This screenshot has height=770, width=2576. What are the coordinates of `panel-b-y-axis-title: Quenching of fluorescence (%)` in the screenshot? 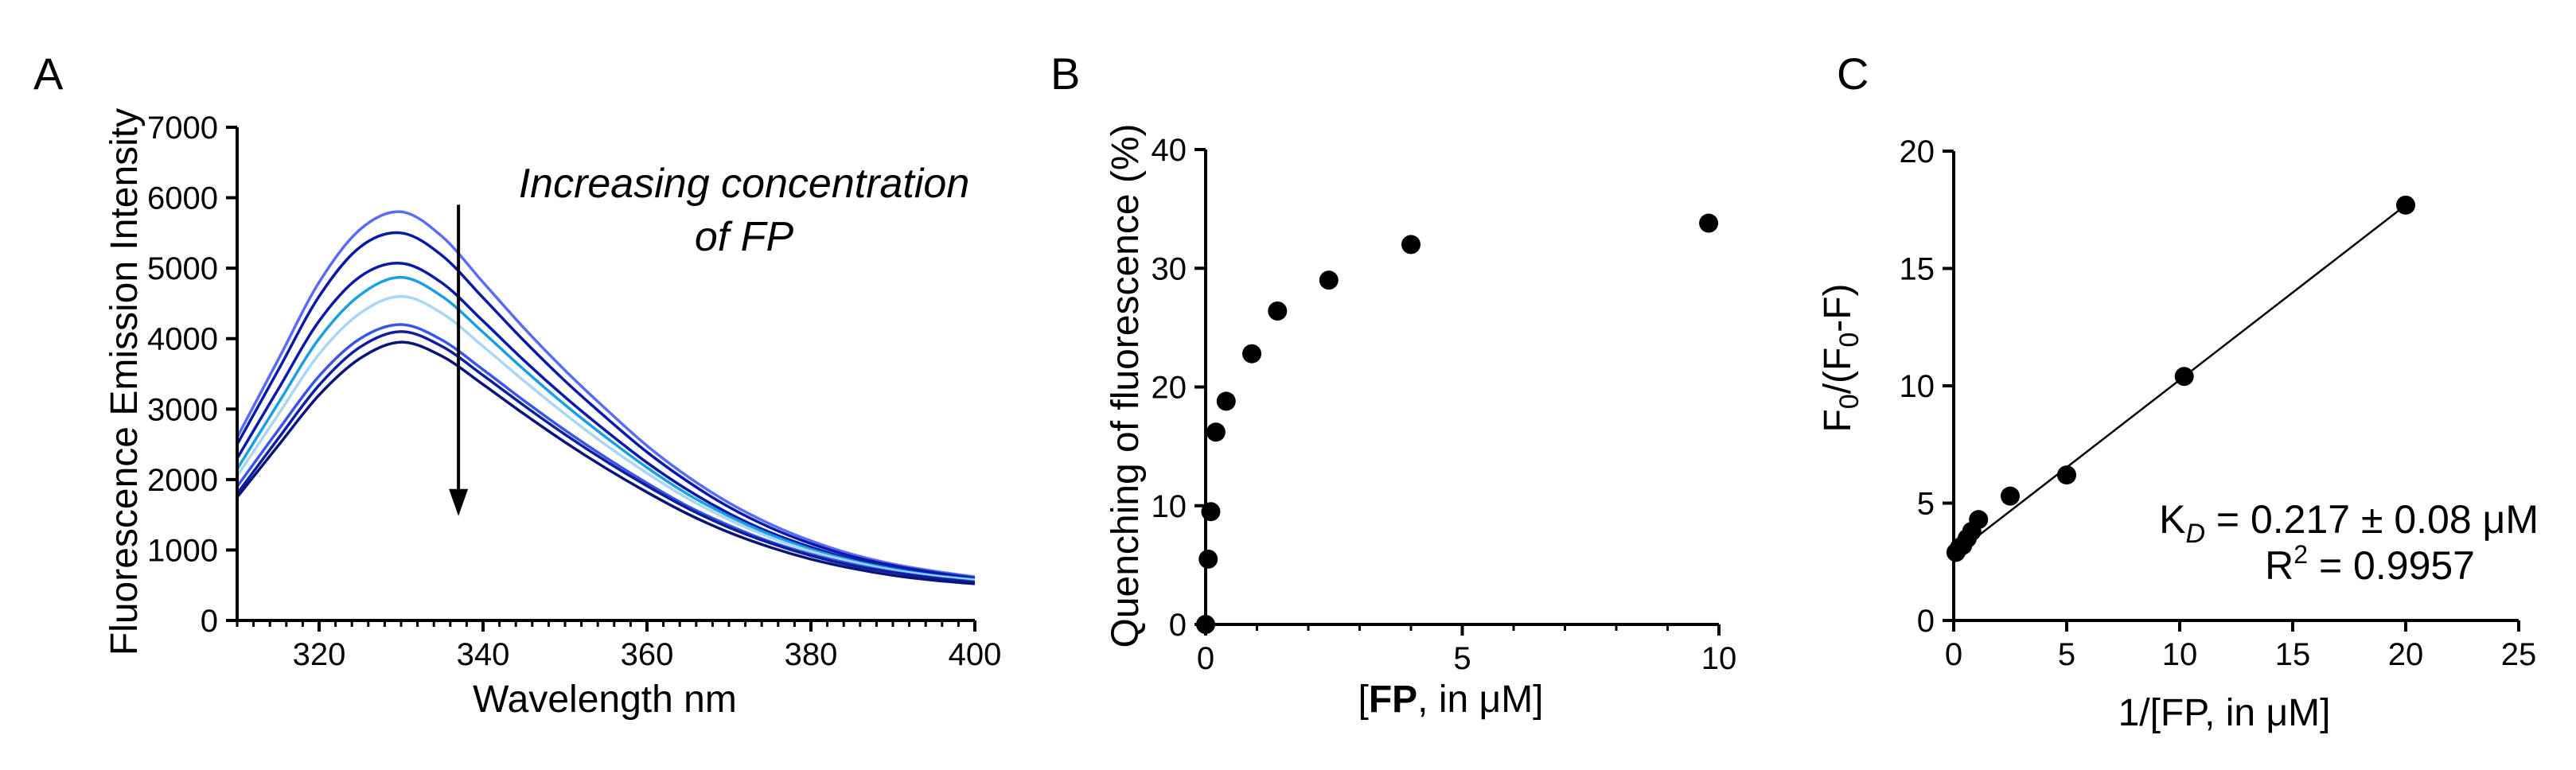 It's located at (1126, 385).